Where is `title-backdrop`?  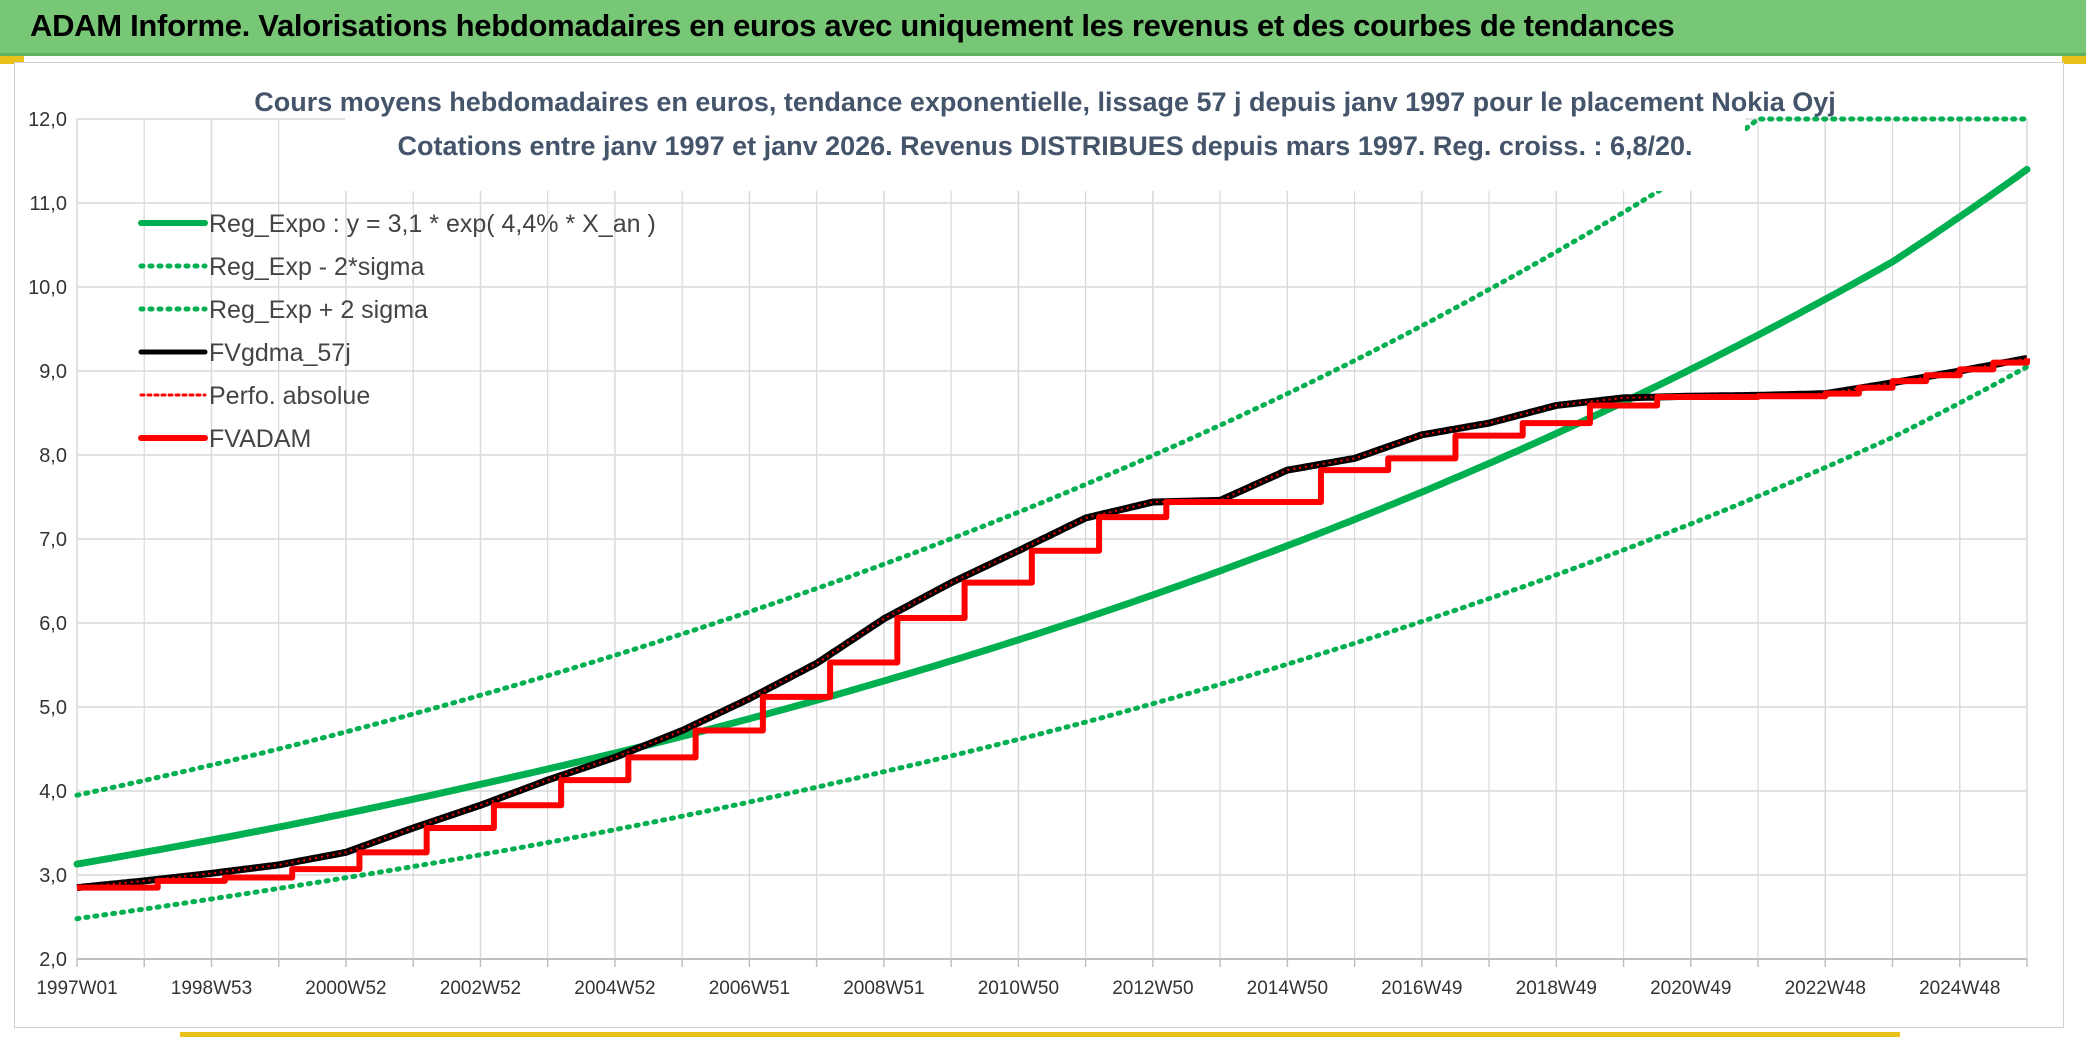 title-backdrop is located at coordinates (1045, 135).